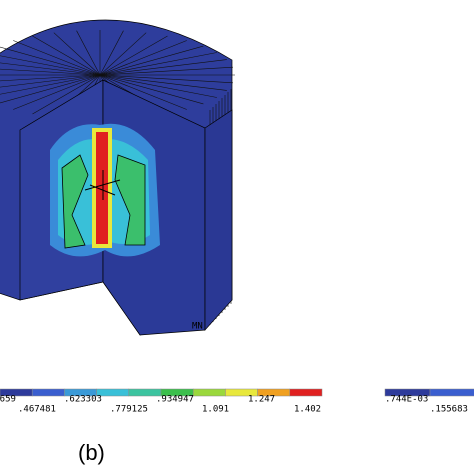 The height and width of the screenshot is (474, 474). Describe the element at coordinates (218, 220) in the screenshot. I see `side-strip` at that location.